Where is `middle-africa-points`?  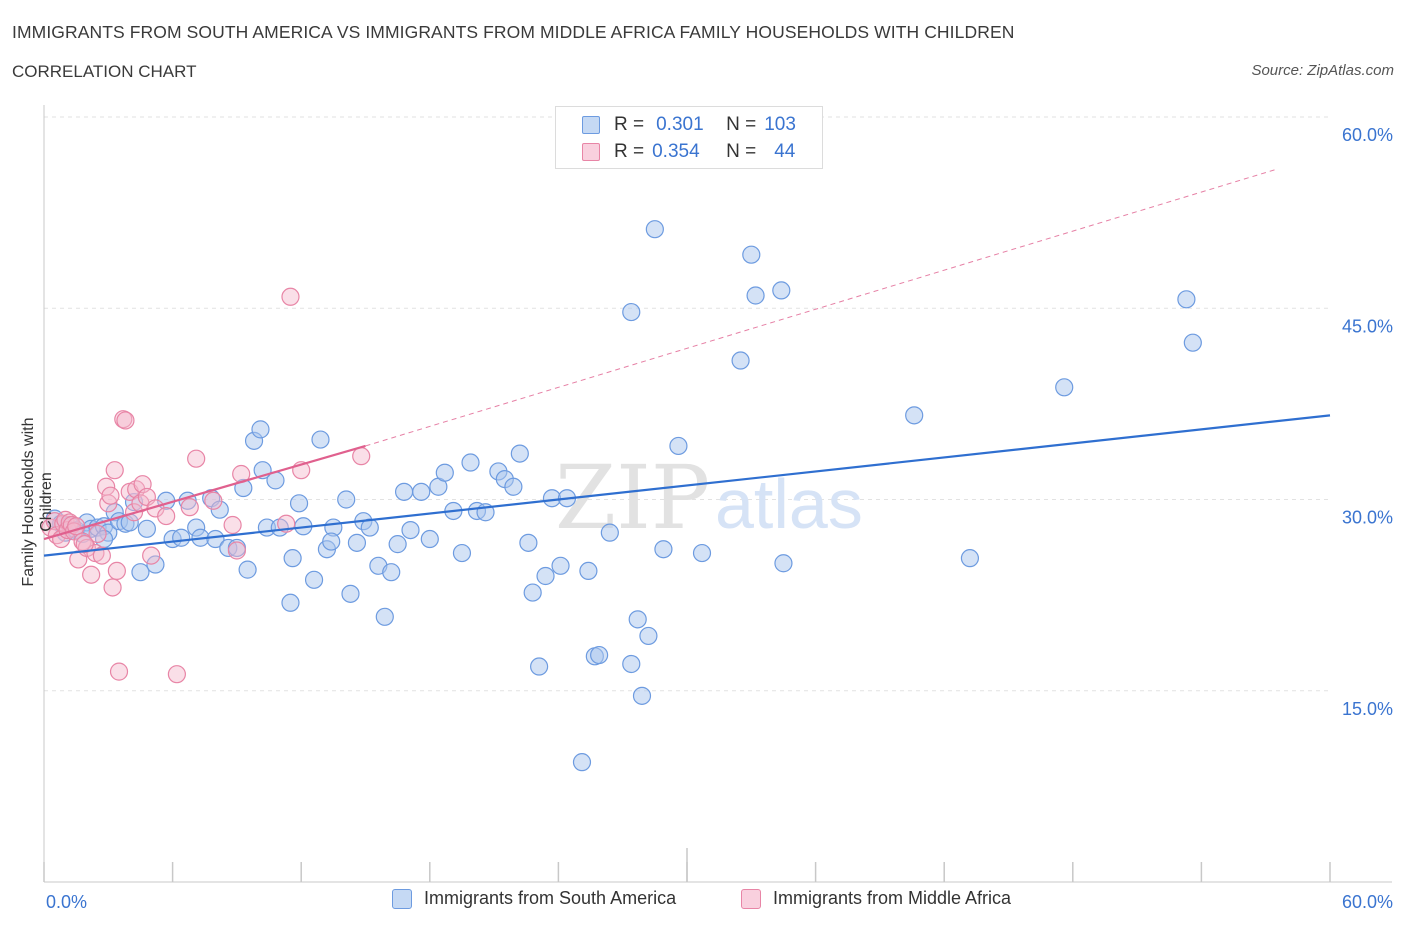 middle-africa-points is located at coordinates (206, 485).